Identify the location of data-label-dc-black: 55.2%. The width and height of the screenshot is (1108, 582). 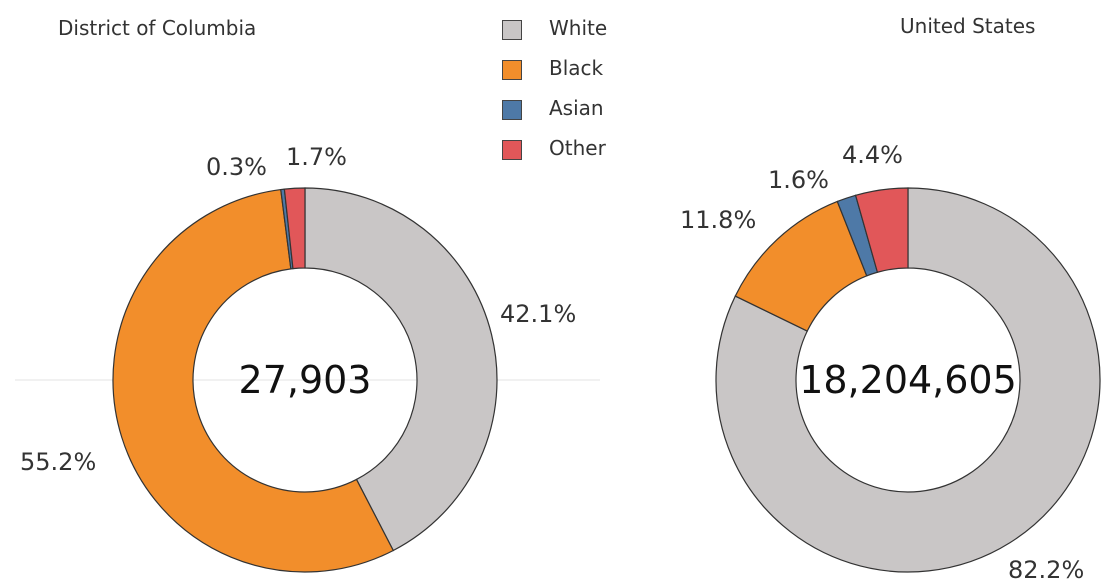
(58, 462).